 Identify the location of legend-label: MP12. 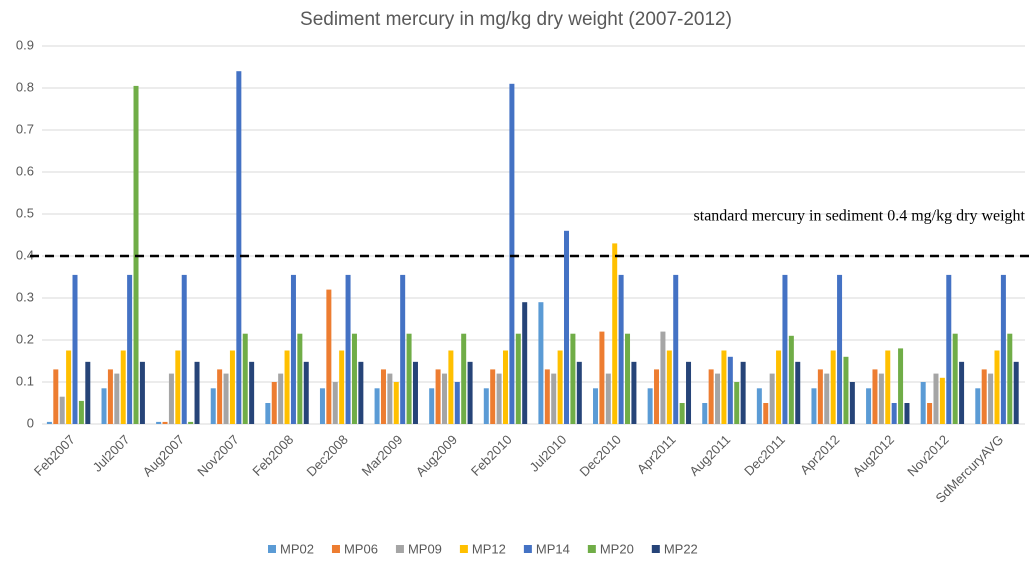
(489, 548).